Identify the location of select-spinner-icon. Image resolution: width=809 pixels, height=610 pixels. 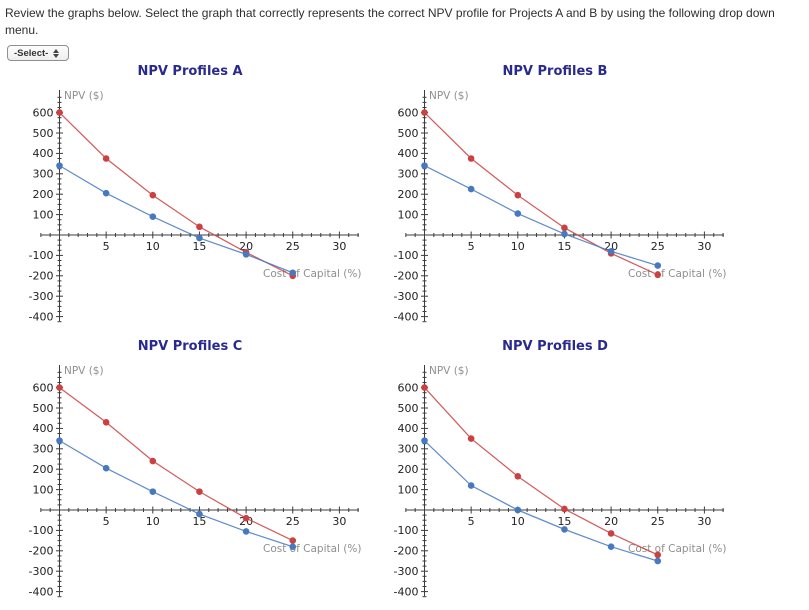
(56, 53).